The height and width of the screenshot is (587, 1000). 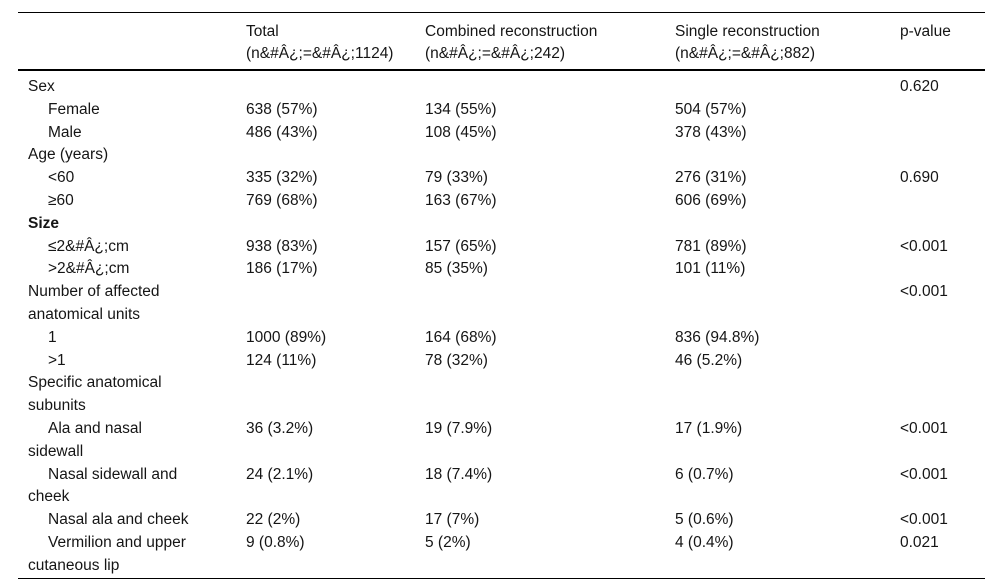 I want to click on table-row: Male 486 (43%) 108 (45%) 378 (43%), so click(x=501, y=133).